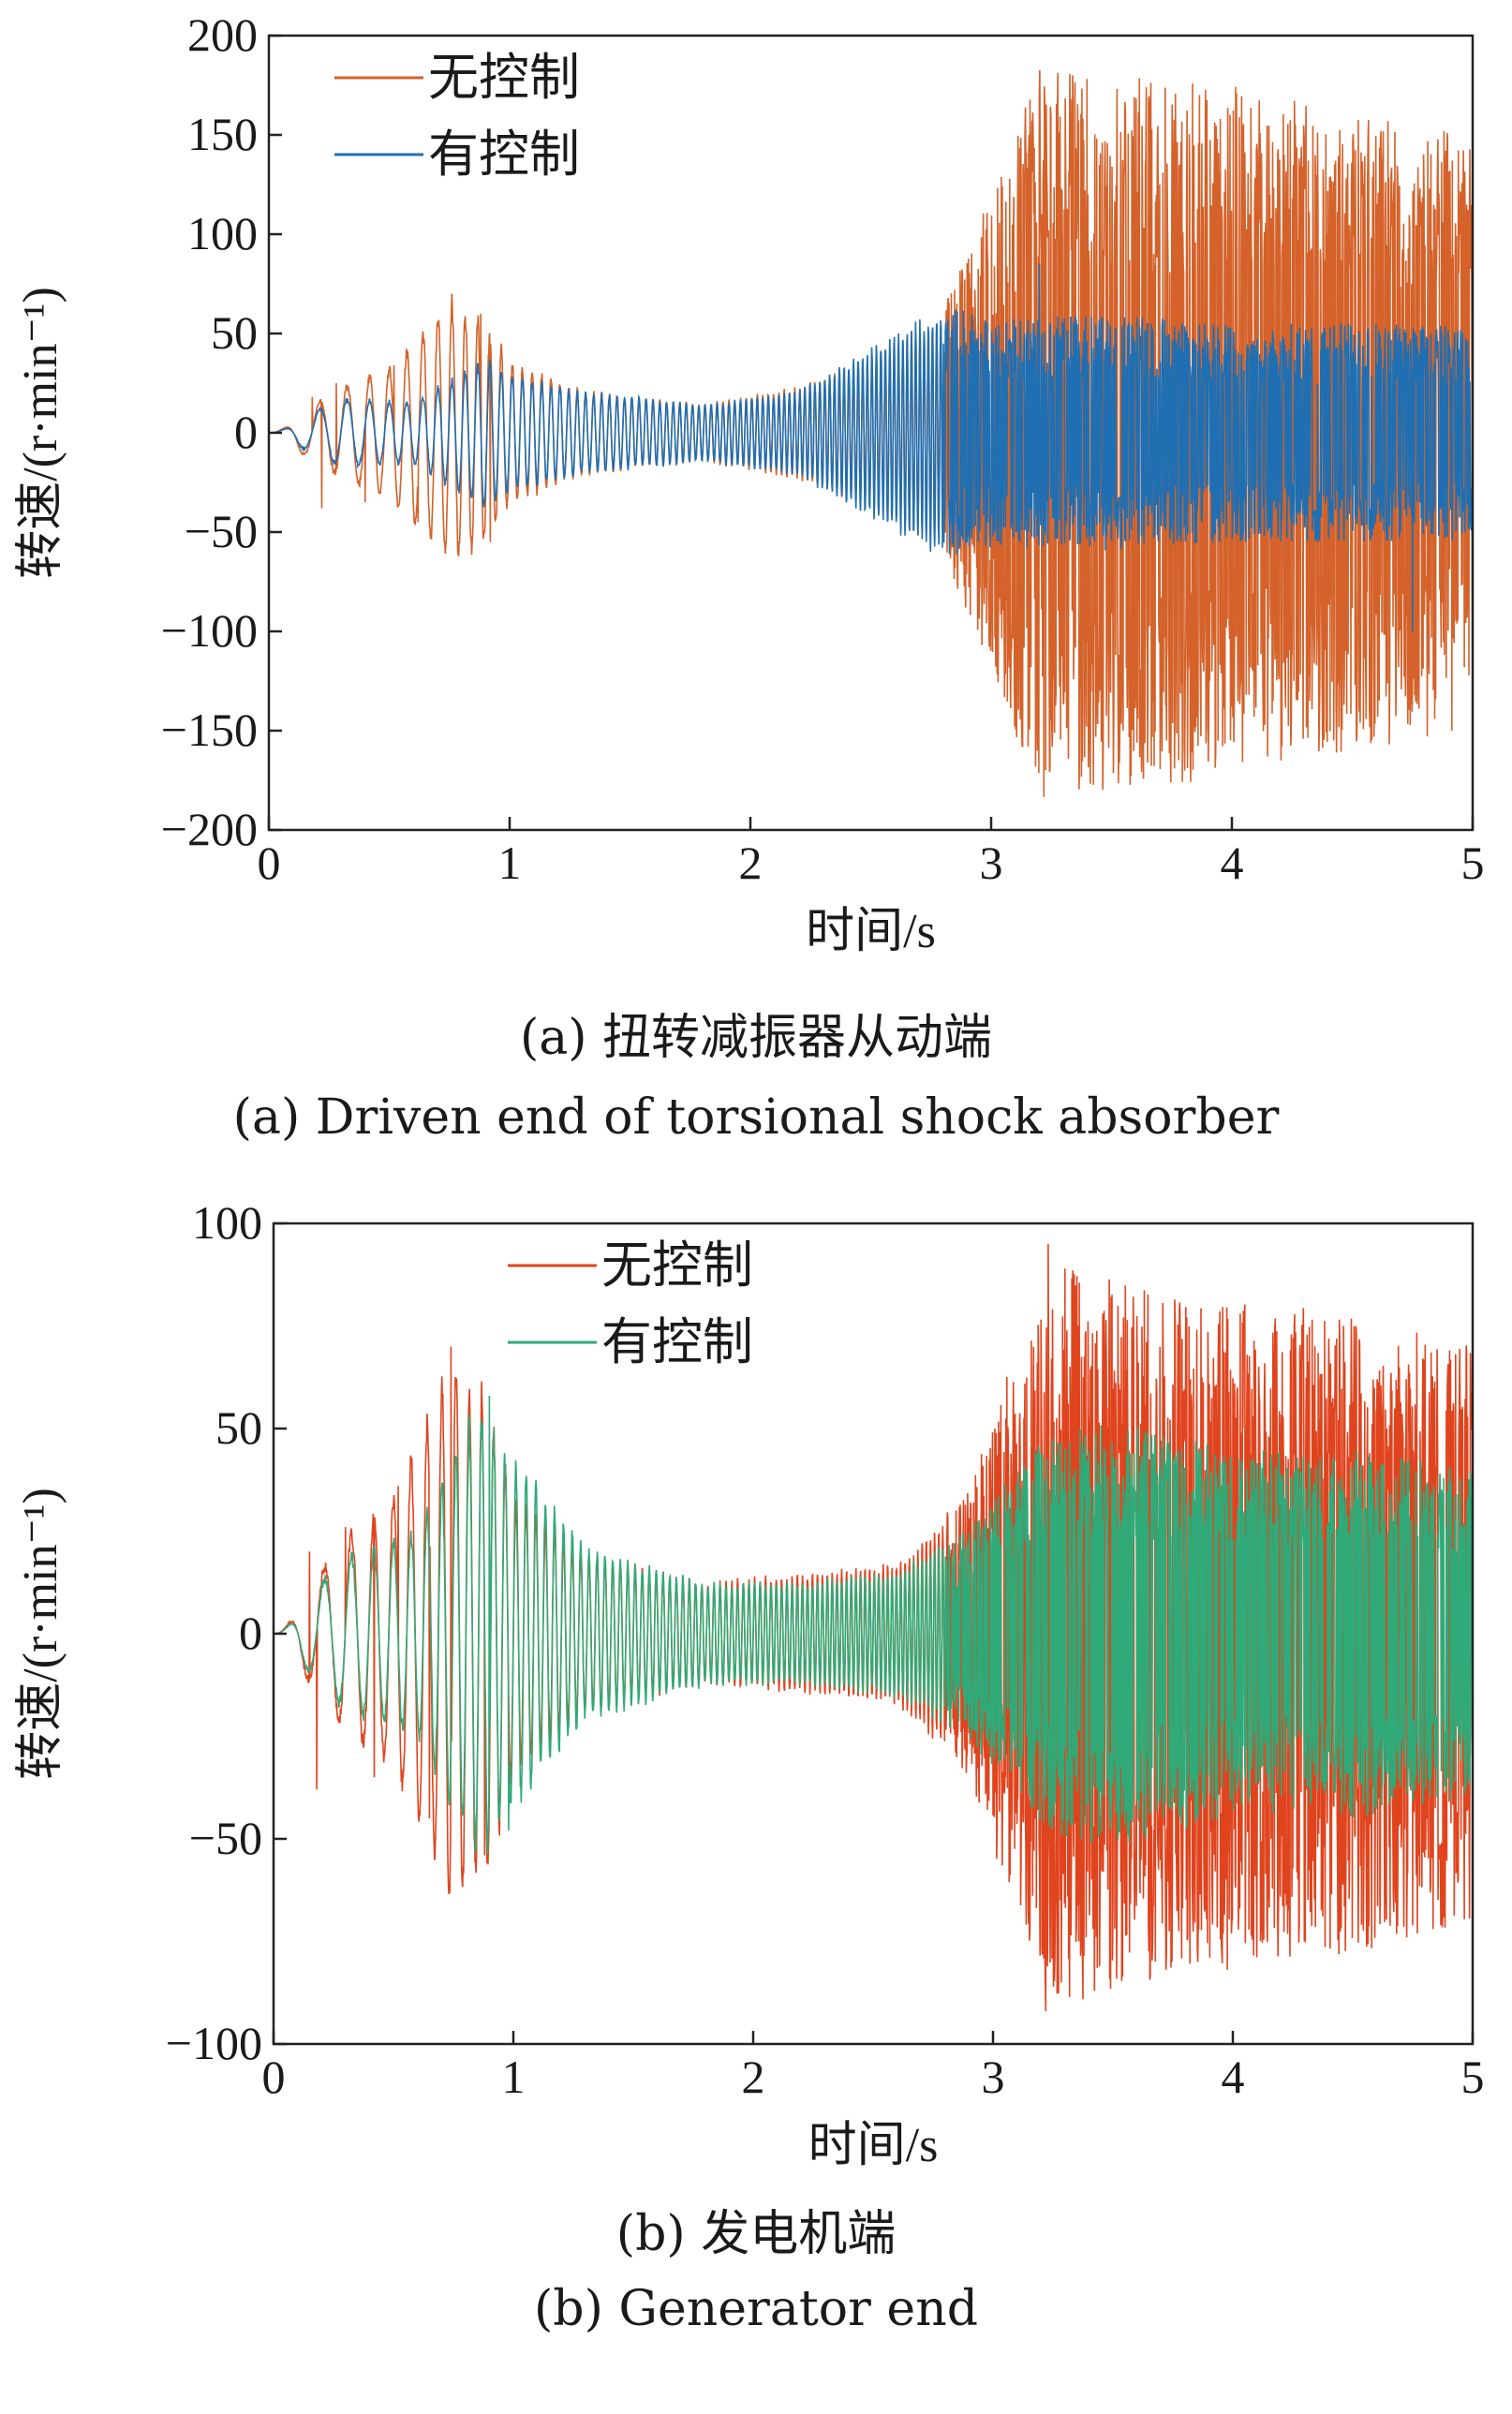 Image resolution: width=1512 pixels, height=2414 pixels. What do you see at coordinates (209, 729) in the screenshot?
I see `y-tick-label: −150` at bounding box center [209, 729].